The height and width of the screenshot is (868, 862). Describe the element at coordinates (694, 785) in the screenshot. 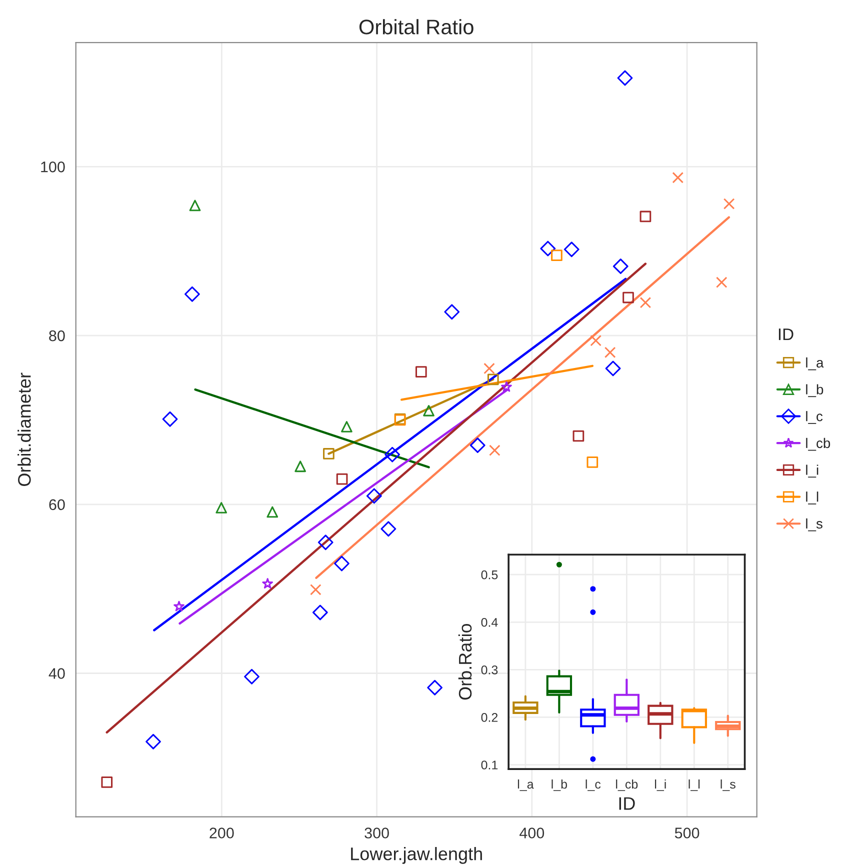

I see `x-tick-label: l_l` at that location.